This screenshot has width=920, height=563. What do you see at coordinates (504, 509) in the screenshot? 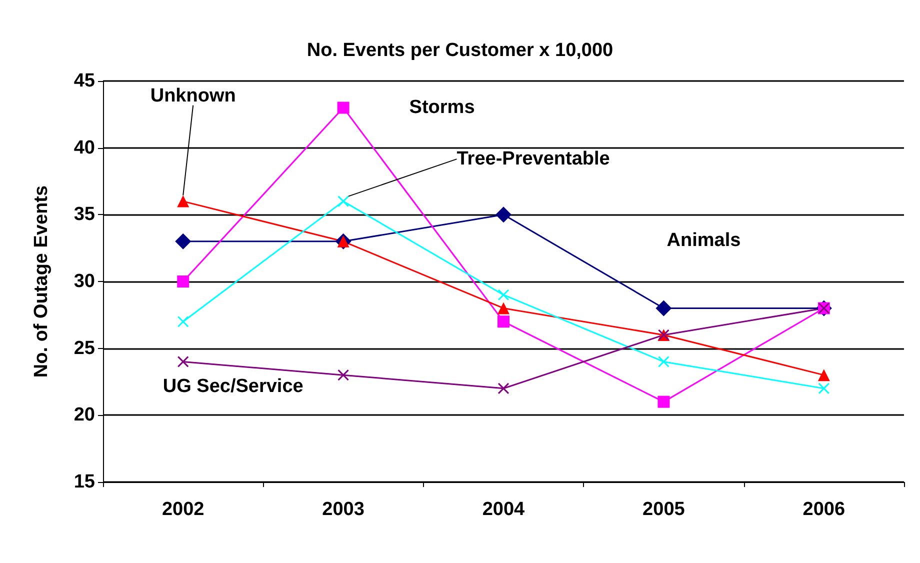
I see `x-tick-label: 2004` at bounding box center [504, 509].